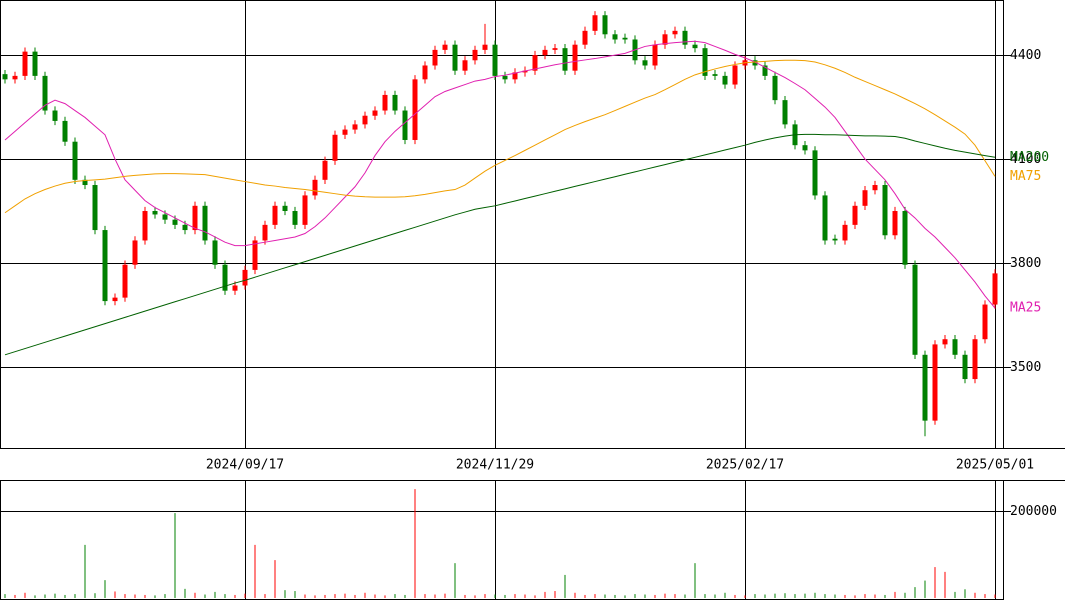  I want to click on y-tick-label: 4100, so click(1025, 159).